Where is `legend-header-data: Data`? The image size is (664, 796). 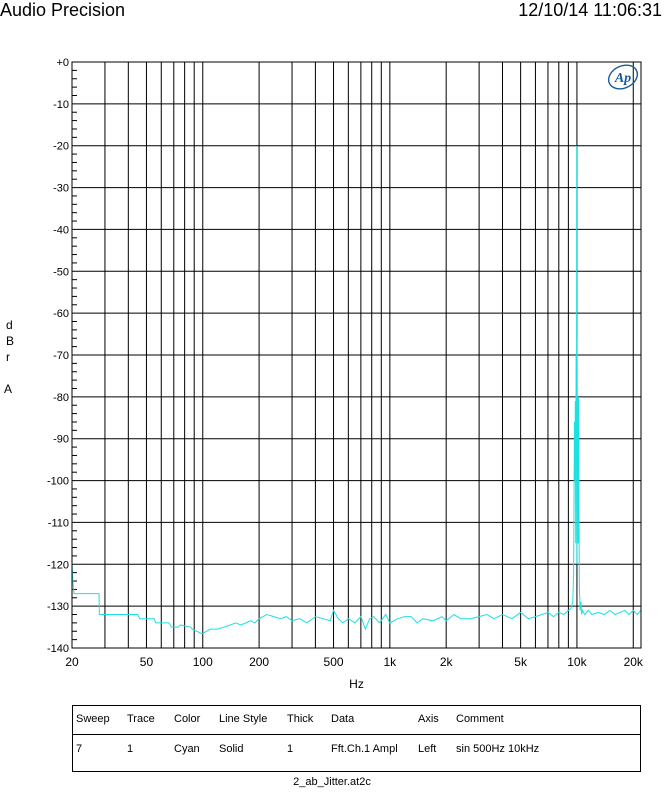 legend-header-data: Data is located at coordinates (343, 719).